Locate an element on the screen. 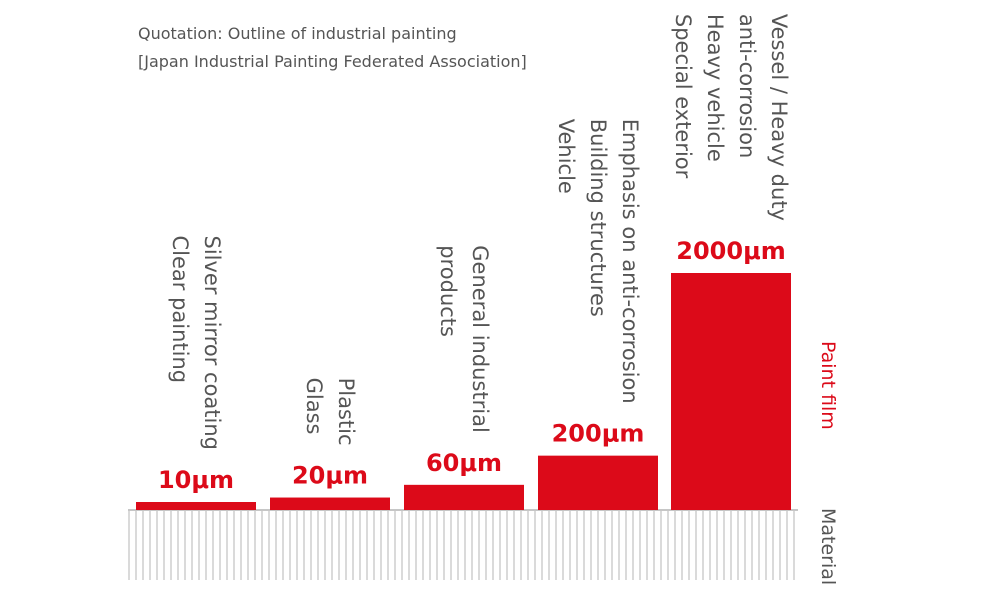 This screenshot has width=1000, height=604. value-label-4: 200μm is located at coordinates (598, 434).